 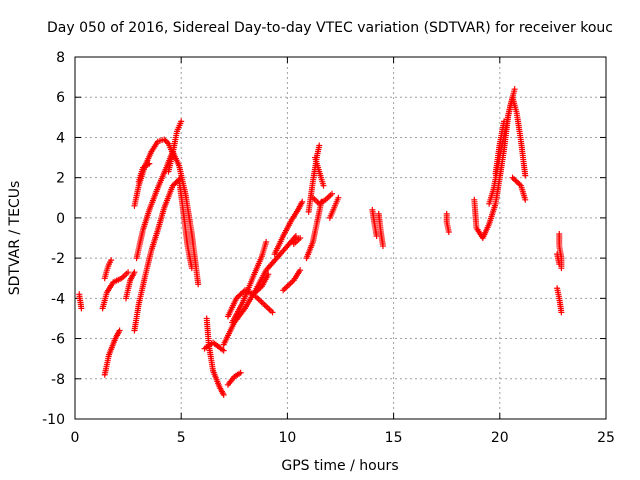 What do you see at coordinates (339, 466) in the screenshot?
I see `x-axis-label: GPS time / hours` at bounding box center [339, 466].